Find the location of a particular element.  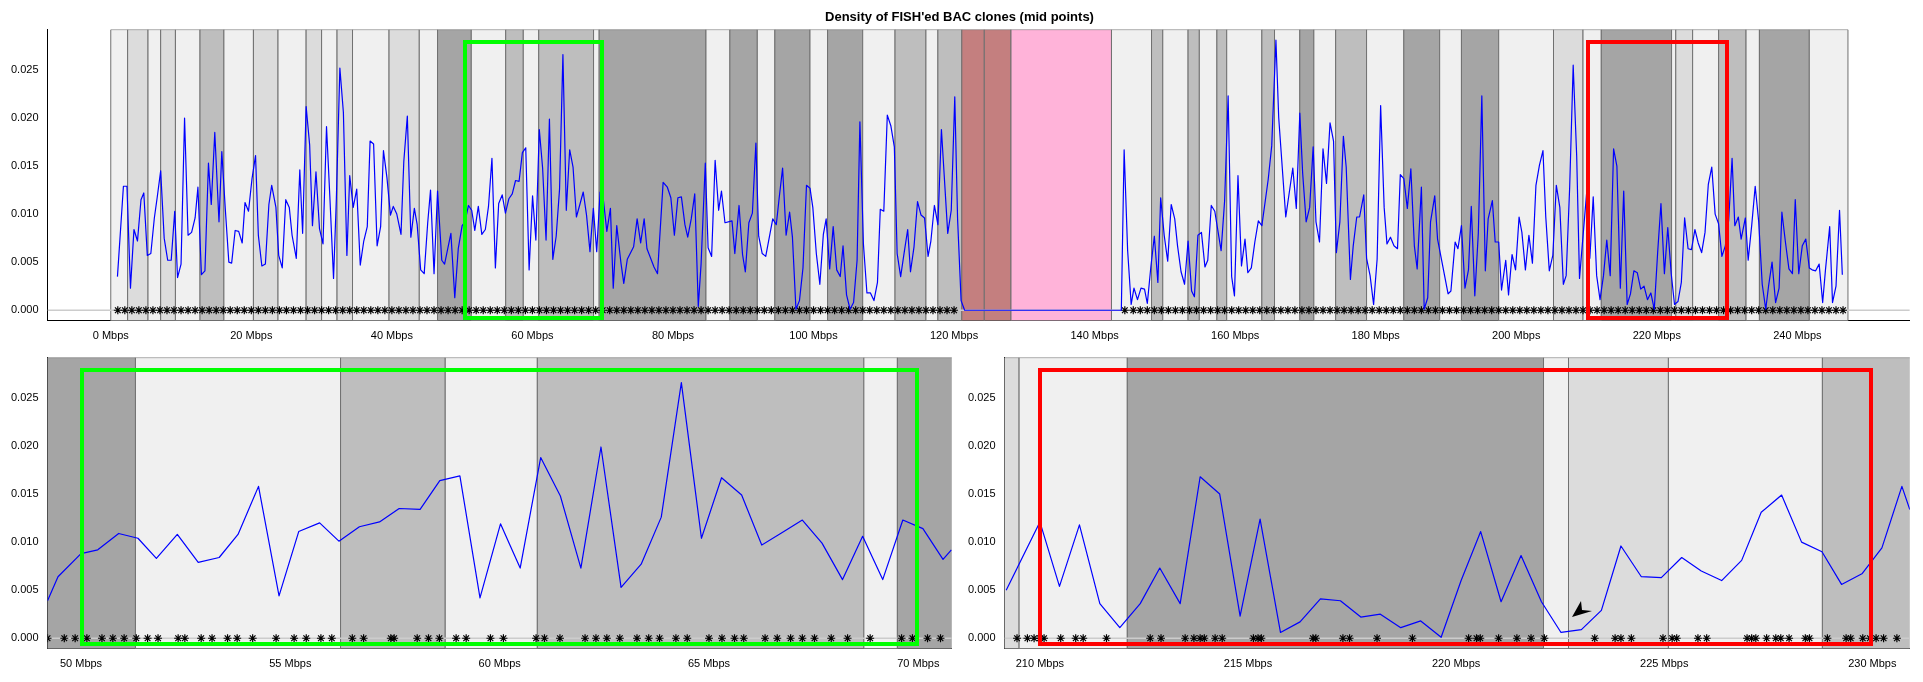

chart-title: Density of FISH'ed BAC clones (mid points) is located at coordinates (959, 17).